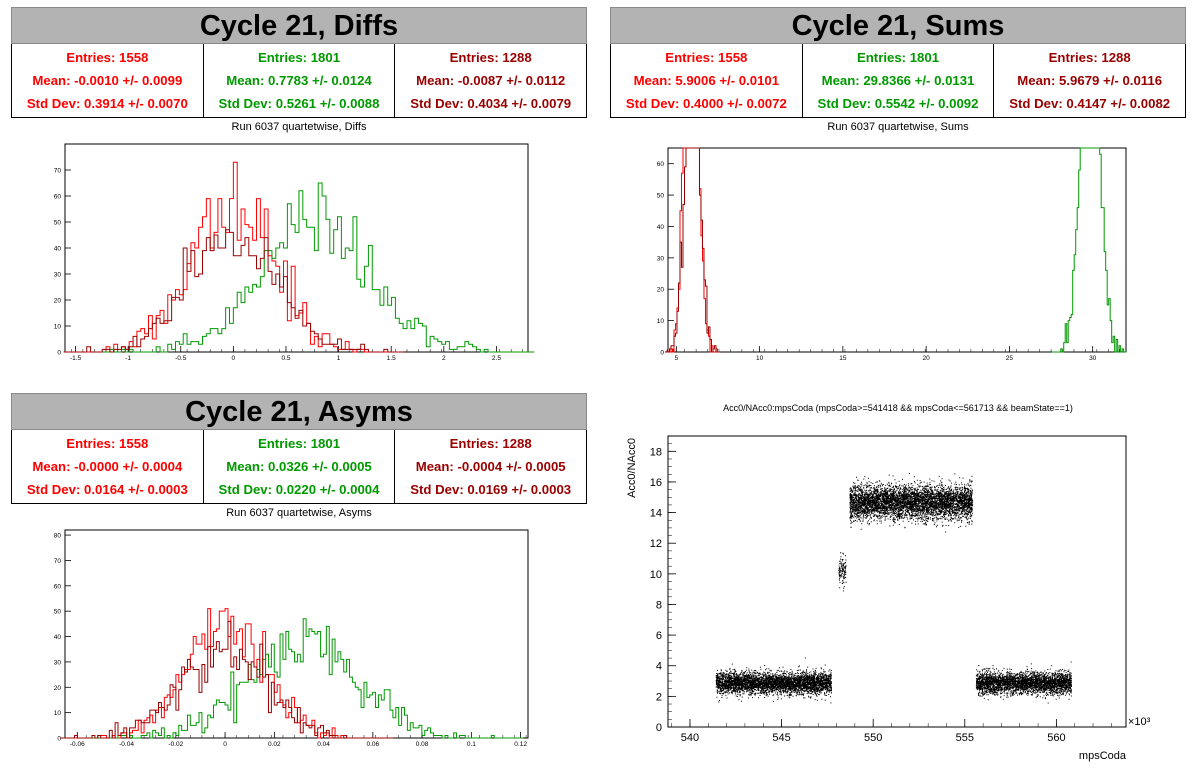 This screenshot has width=1196, height=772. I want to click on x-tick-label: 545, so click(781, 738).